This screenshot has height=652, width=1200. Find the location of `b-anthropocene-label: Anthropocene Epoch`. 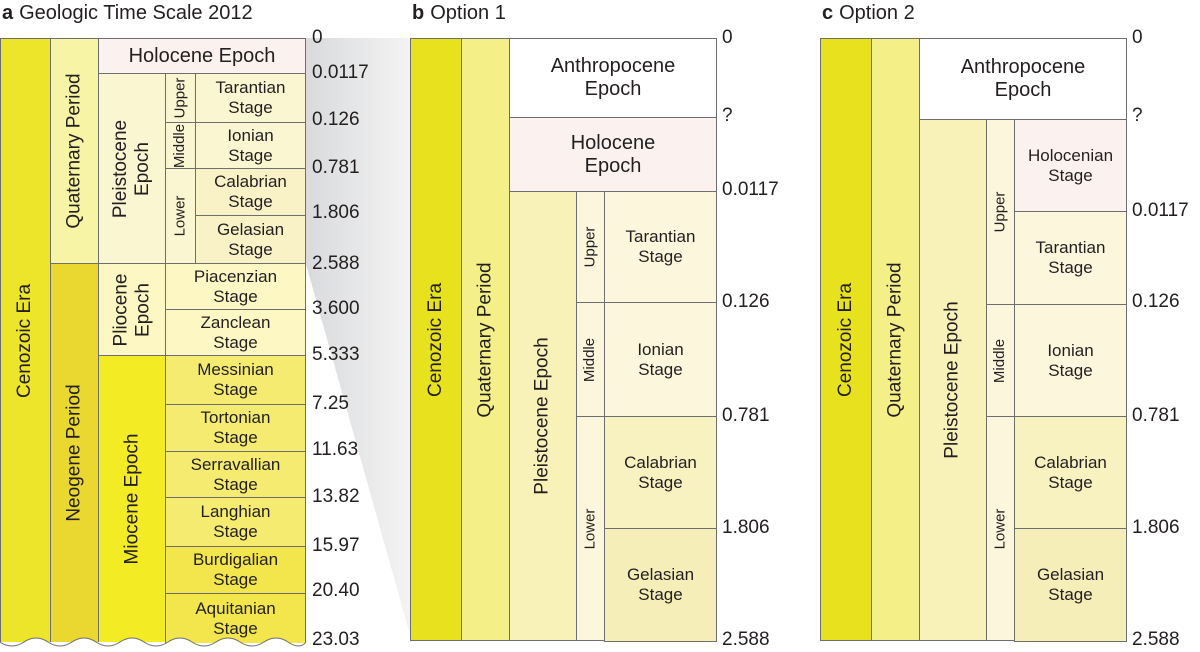

b-anthropocene-label: Anthropocene Epoch is located at coordinates (613, 77).